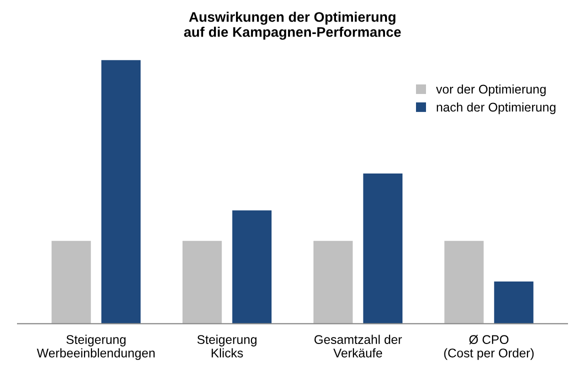 Image resolution: width=585 pixels, height=390 pixels. Describe the element at coordinates (489, 347) in the screenshot. I see `x-tick-label: Ø CPO (Cost per Order)` at that location.